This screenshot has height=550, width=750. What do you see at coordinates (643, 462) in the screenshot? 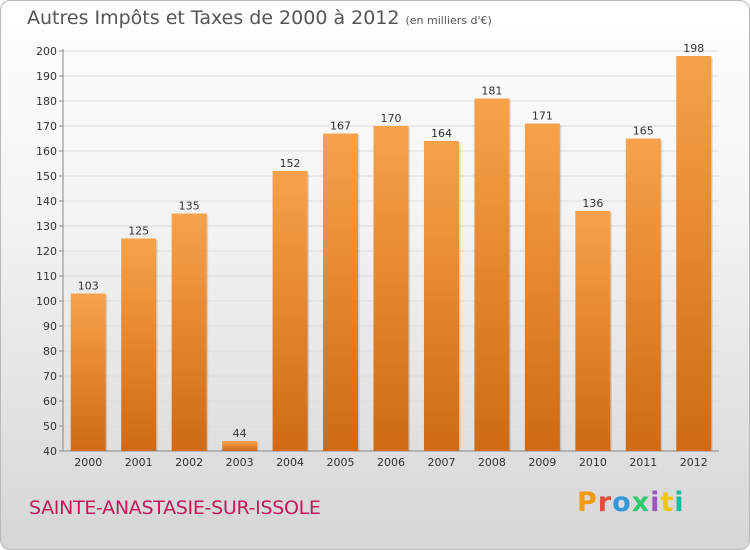
I see `x-tick-label: 2011` at bounding box center [643, 462].